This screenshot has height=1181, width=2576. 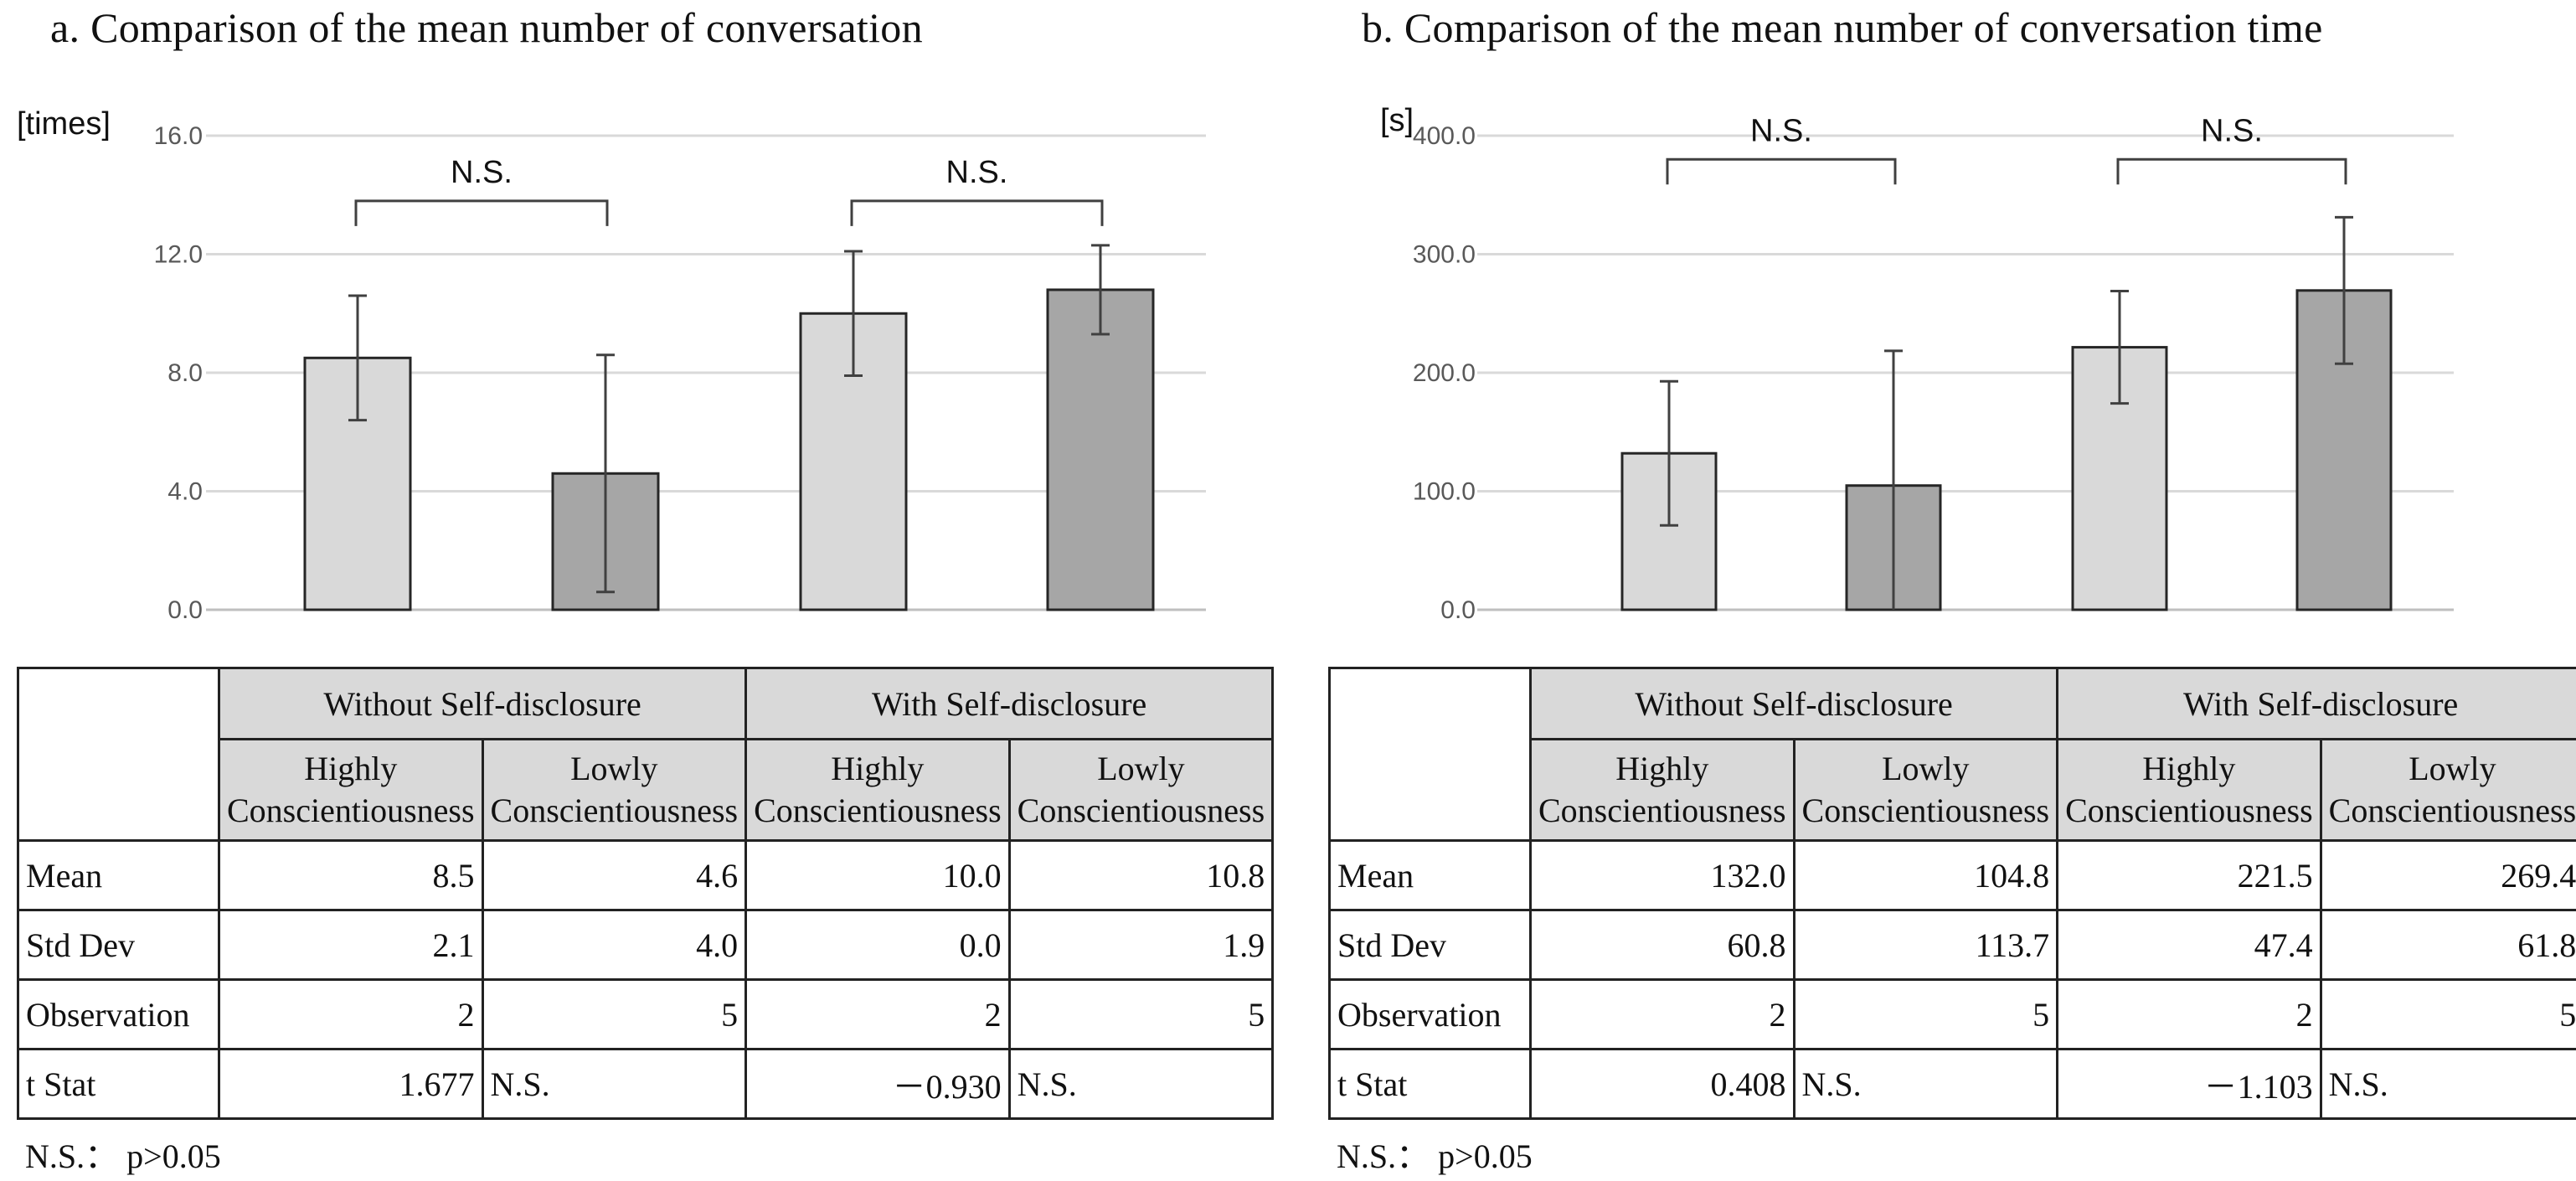 What do you see at coordinates (2189, 945) in the screenshot?
I see `table-cell: 47.4` at bounding box center [2189, 945].